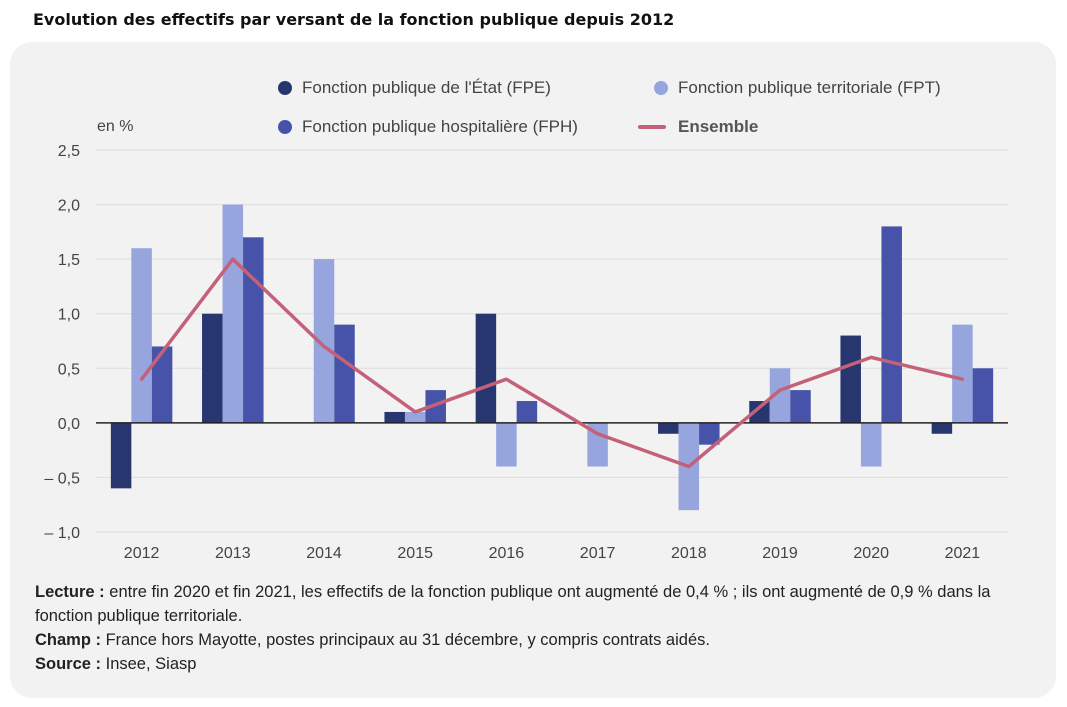 This screenshot has height=707, width=1067. I want to click on y-tick-label: 1,5, so click(69, 260).